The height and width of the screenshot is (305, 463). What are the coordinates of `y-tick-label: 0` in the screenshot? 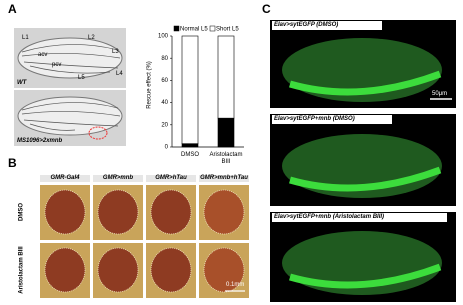 It's located at (167, 148).